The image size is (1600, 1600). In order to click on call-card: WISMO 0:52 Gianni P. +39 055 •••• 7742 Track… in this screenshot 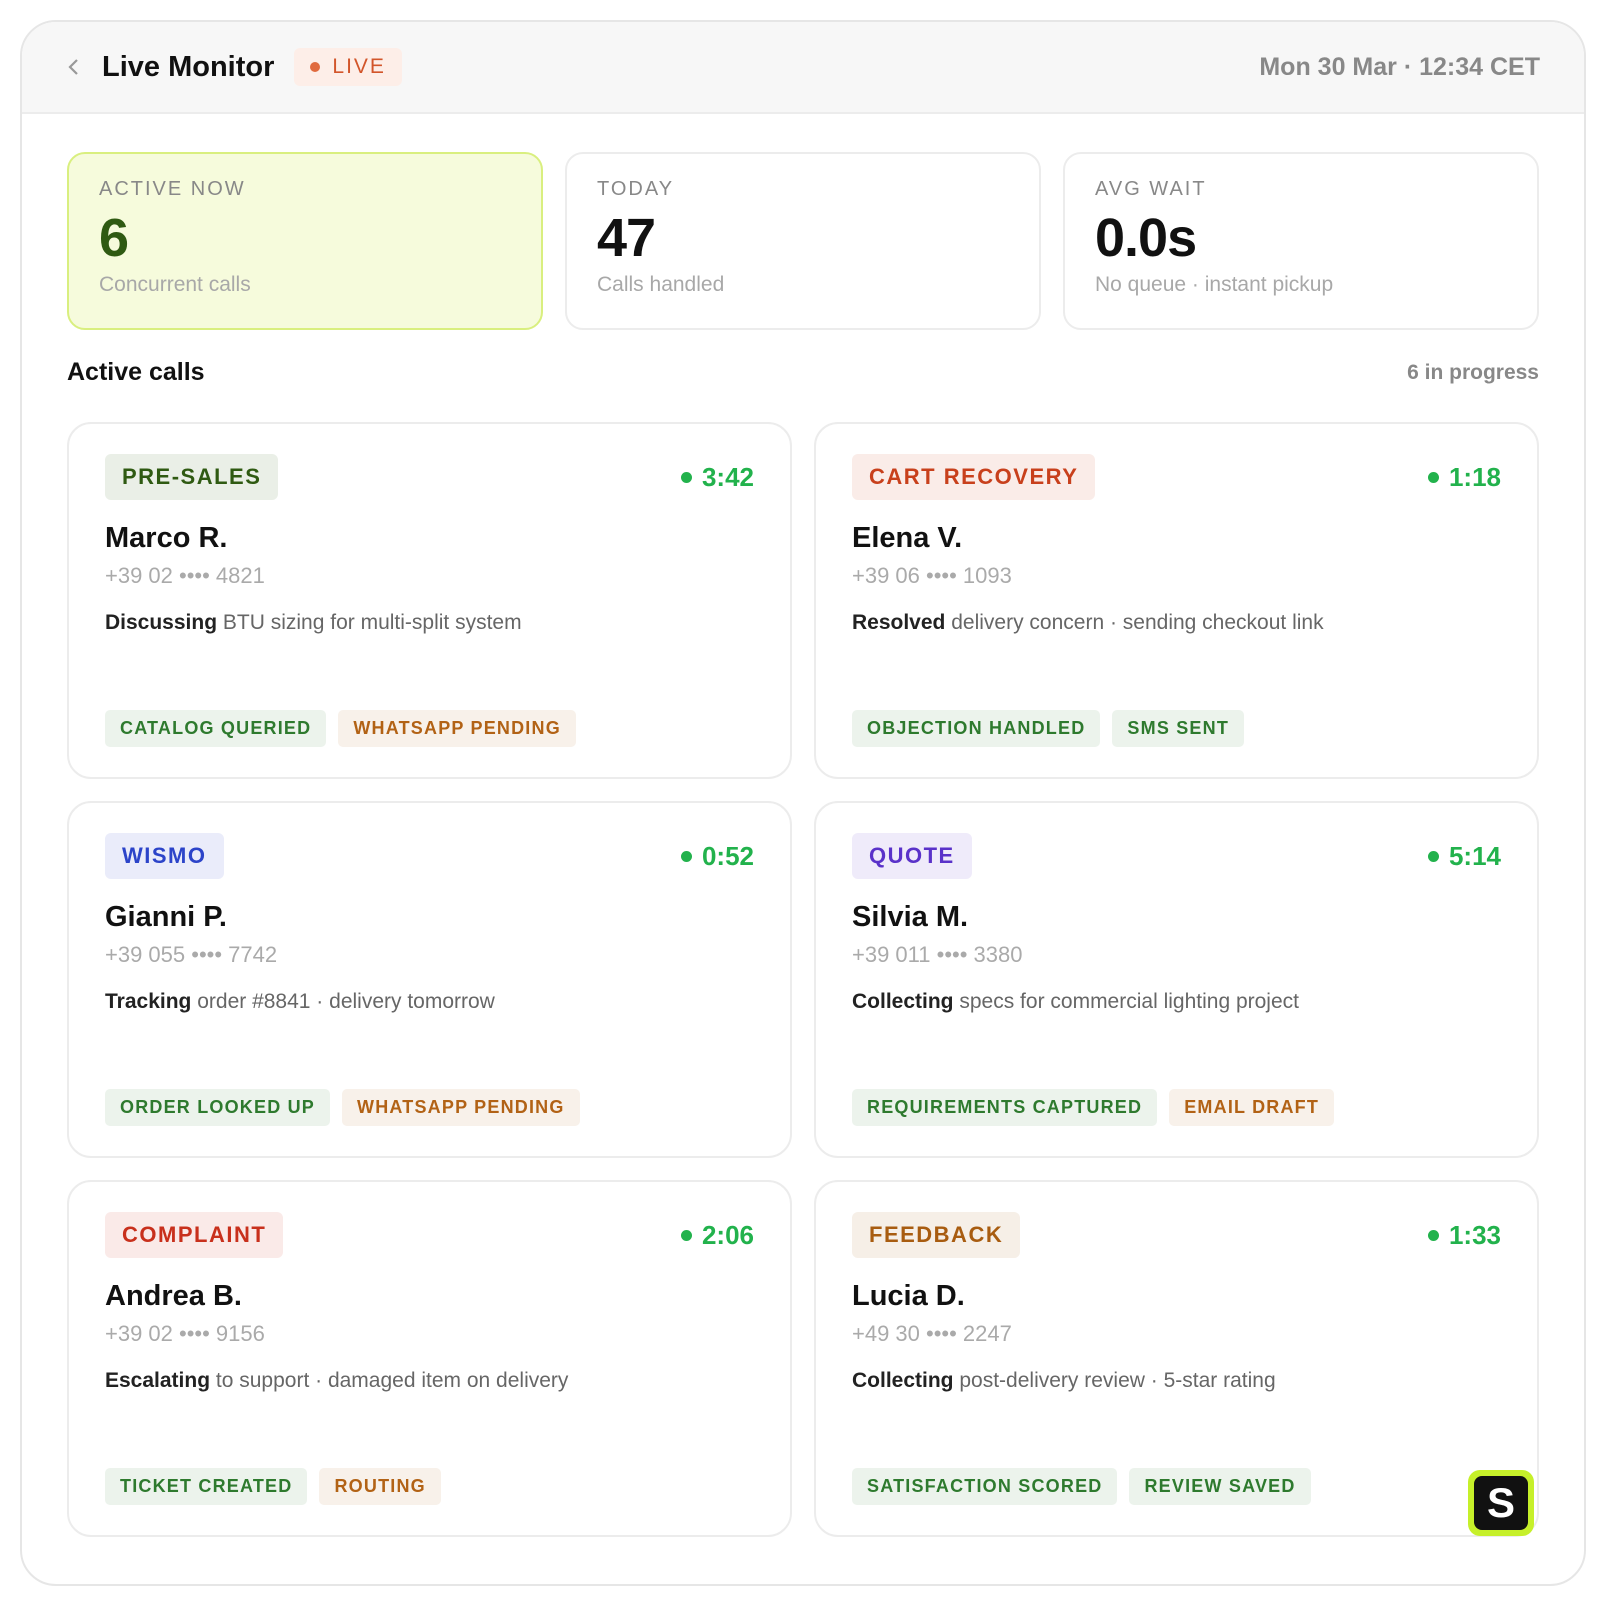, I will do `click(429, 979)`.